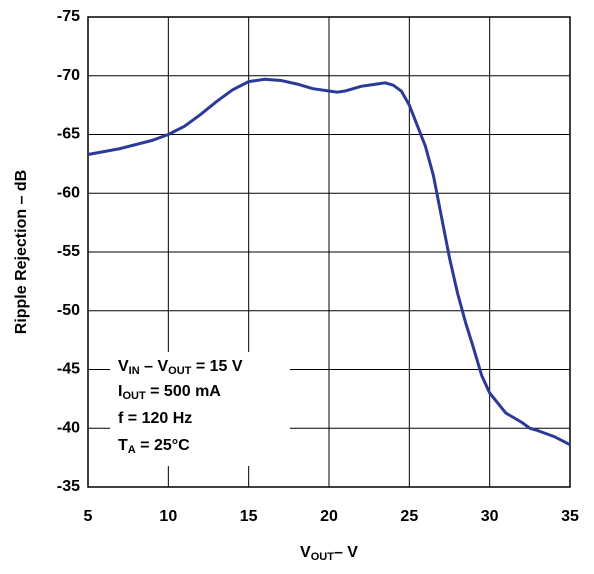 The width and height of the screenshot is (594, 574). What do you see at coordinates (68, 486) in the screenshot?
I see `y-tick-label: -35` at bounding box center [68, 486].